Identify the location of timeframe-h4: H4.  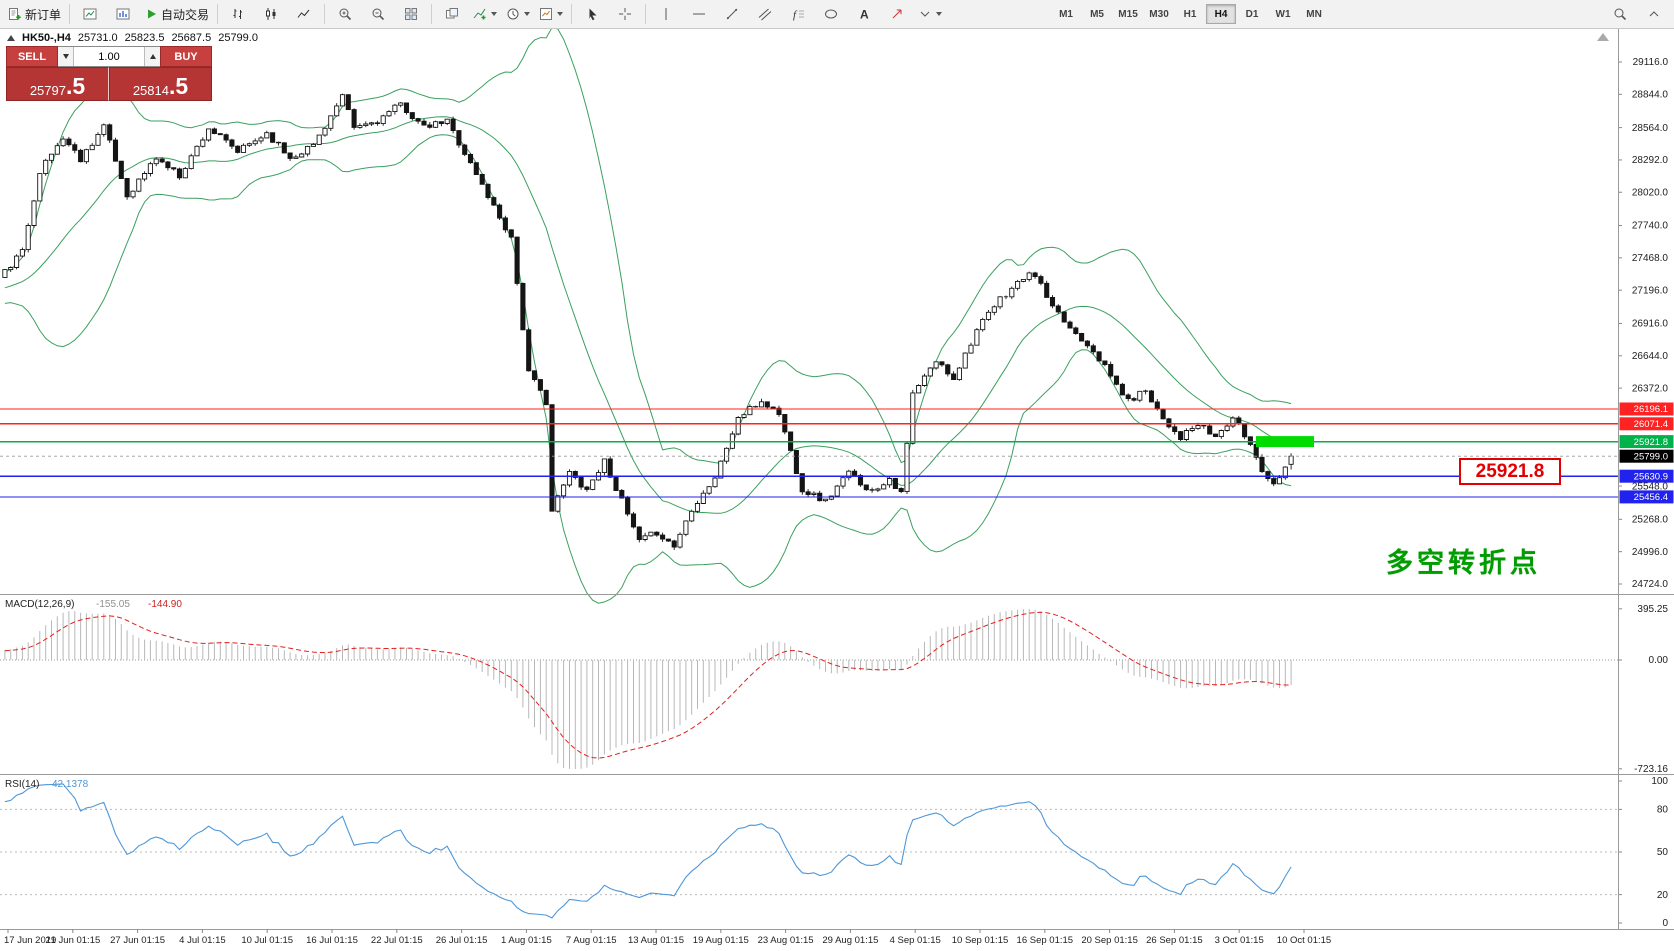
(1221, 14).